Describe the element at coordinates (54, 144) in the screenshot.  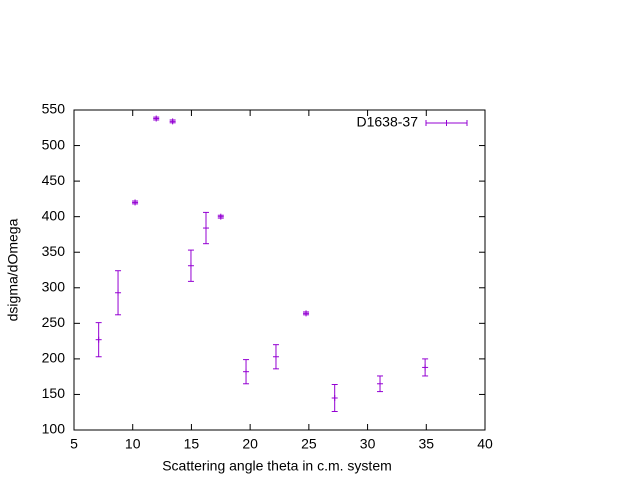
I see `y-tick-label: 500` at that location.